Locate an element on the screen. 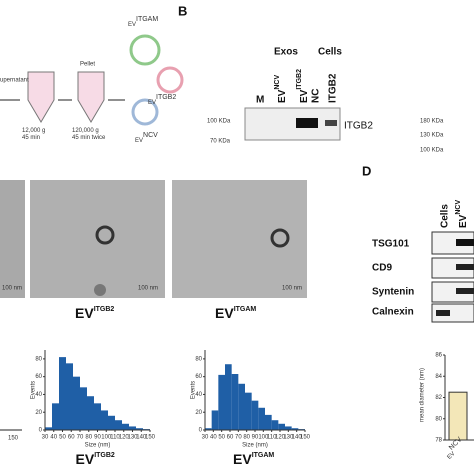 This screenshot has width=474, height=474. x-tick-label: 30 is located at coordinates (205, 438).